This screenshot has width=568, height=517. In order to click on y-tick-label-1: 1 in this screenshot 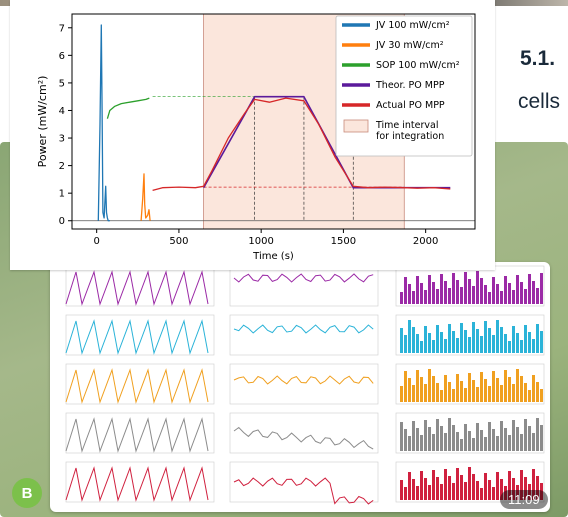, I will do `click(62, 194)`.